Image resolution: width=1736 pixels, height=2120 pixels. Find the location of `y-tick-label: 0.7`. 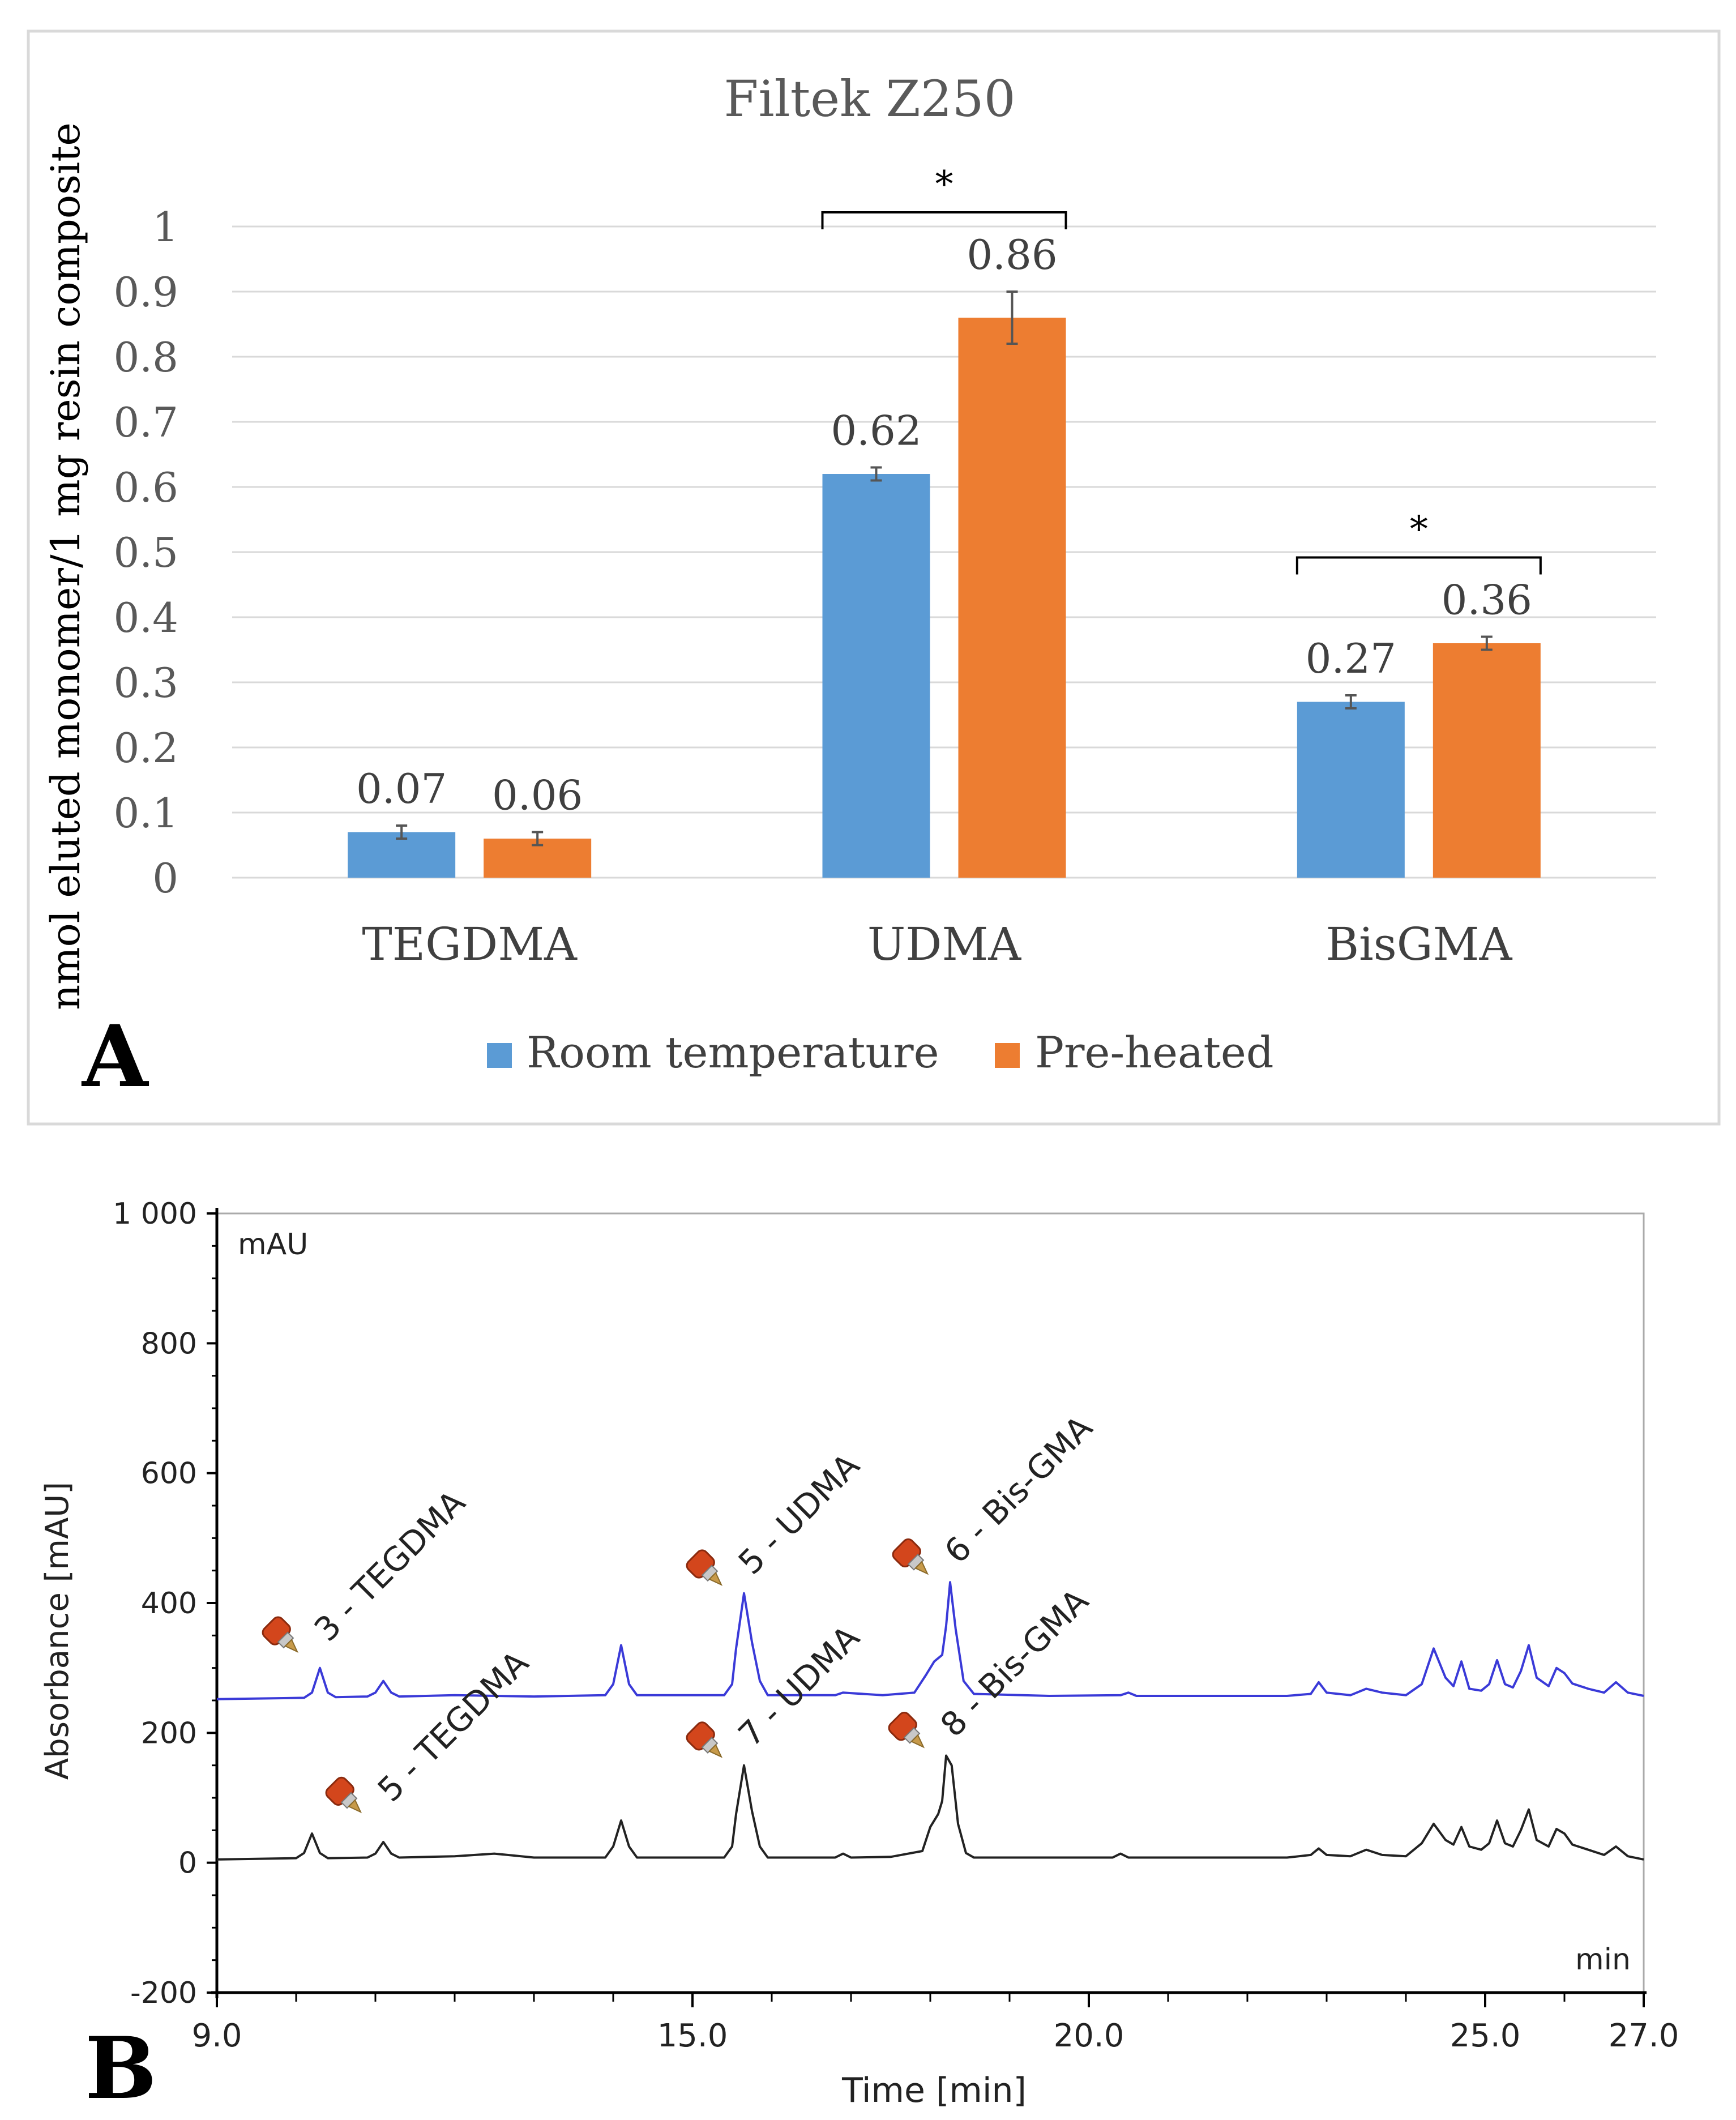

y-tick-label: 0.7 is located at coordinates (145, 422).